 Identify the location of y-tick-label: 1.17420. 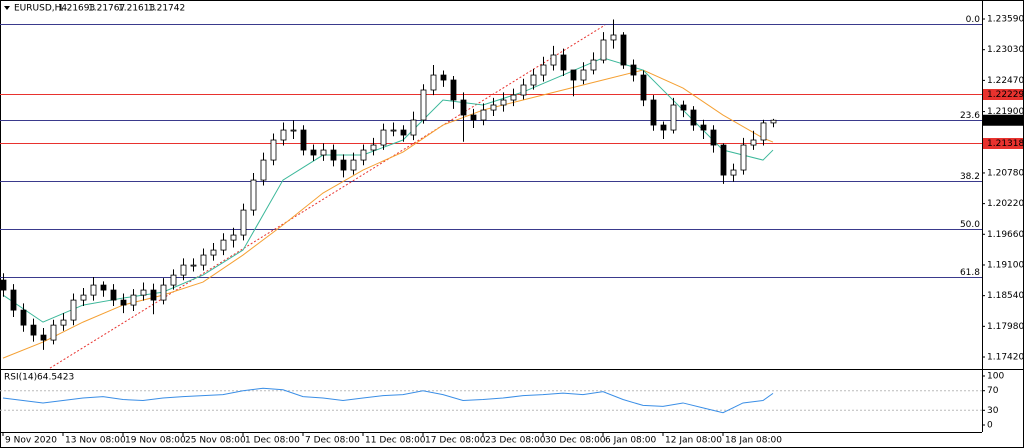
(1005, 358).